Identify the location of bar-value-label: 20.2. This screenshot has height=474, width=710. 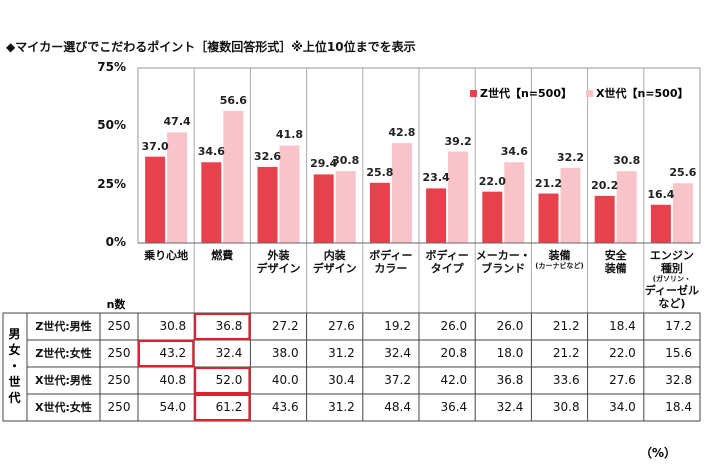
(605, 185).